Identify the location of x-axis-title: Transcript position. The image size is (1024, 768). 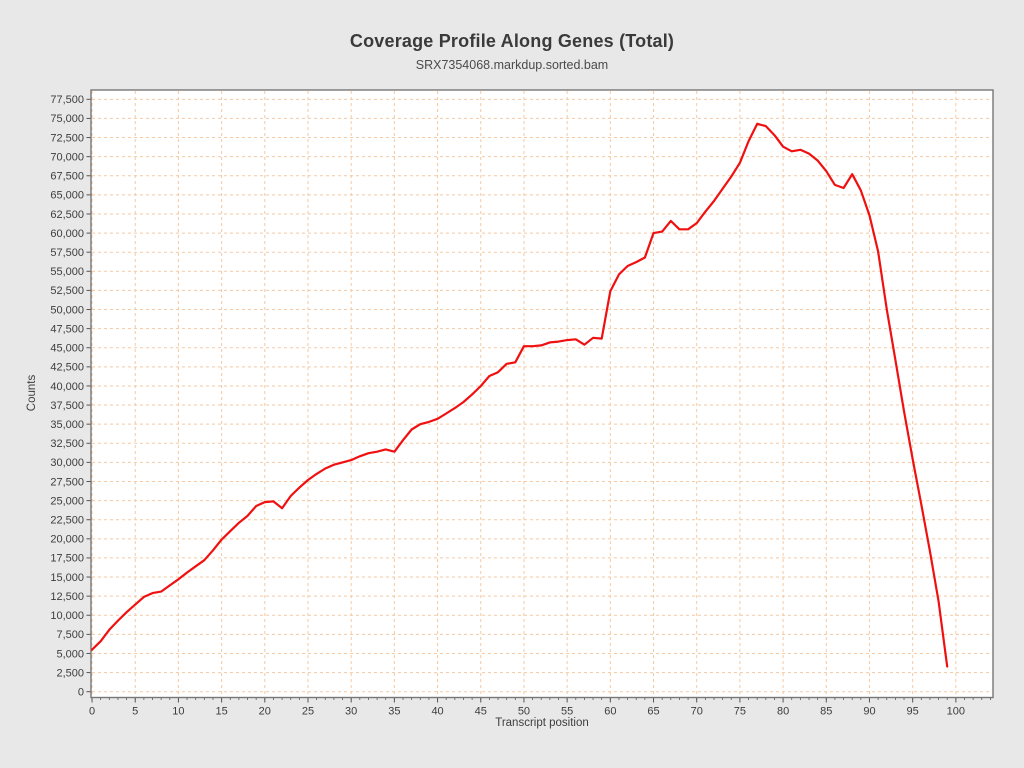
(542, 723).